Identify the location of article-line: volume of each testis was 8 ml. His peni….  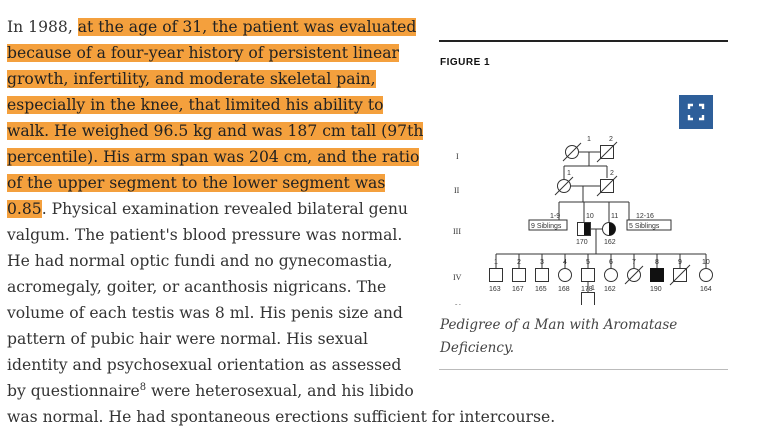
(205, 313).